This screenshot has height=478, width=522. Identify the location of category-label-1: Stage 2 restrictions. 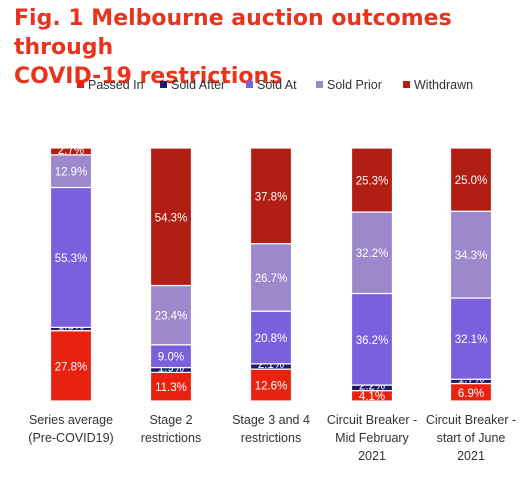
(171, 429).